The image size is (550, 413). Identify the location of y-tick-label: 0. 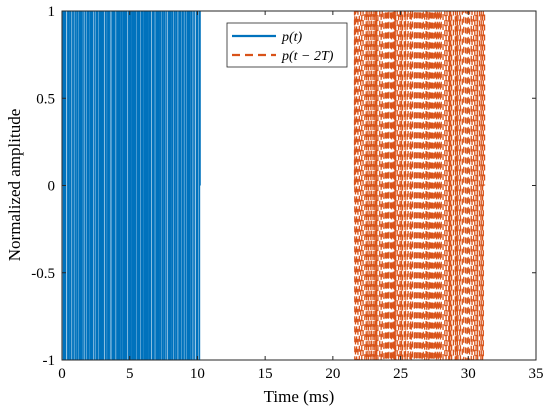
(52, 187).